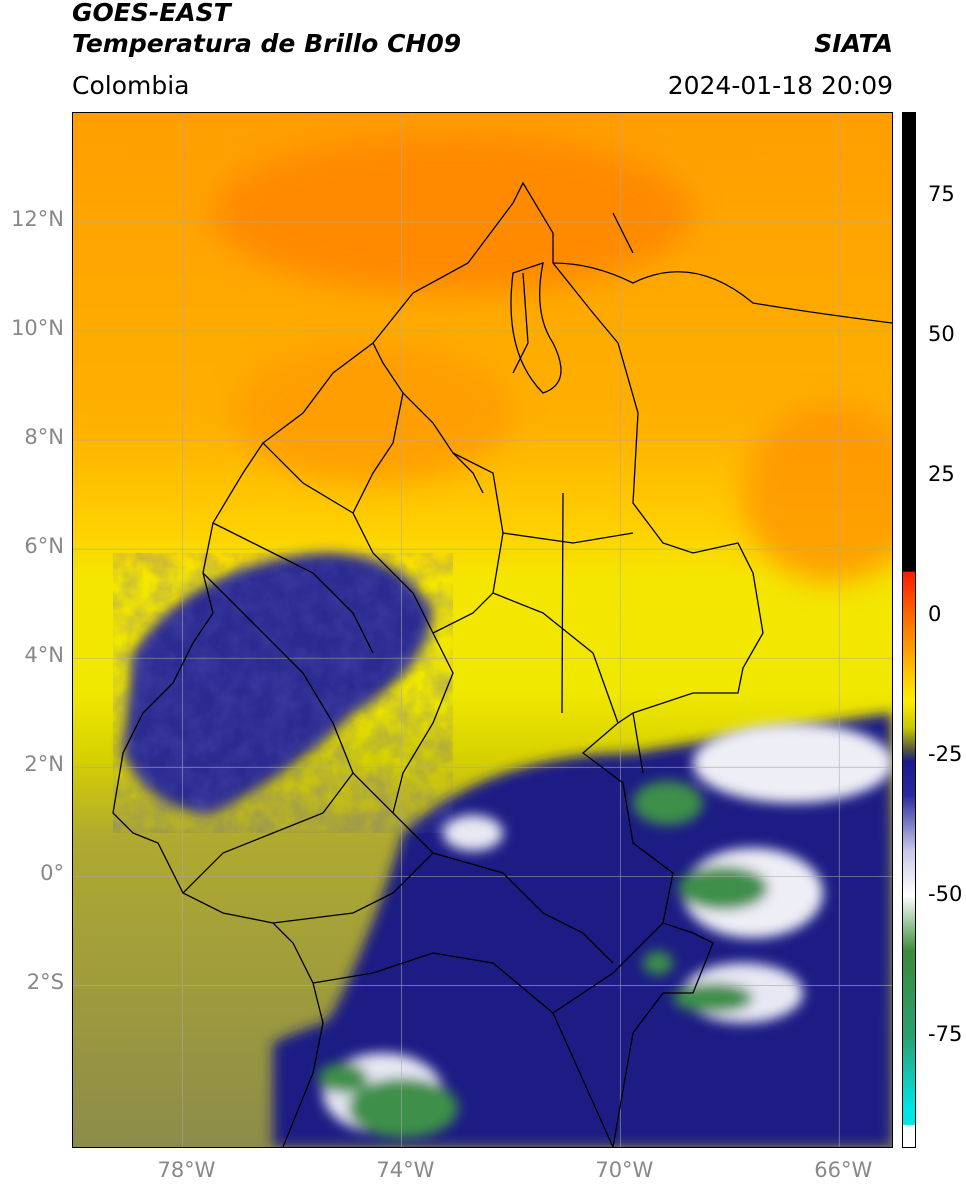  Describe the element at coordinates (45, 982) in the screenshot. I see `lat-tick-label: 2°S` at that location.